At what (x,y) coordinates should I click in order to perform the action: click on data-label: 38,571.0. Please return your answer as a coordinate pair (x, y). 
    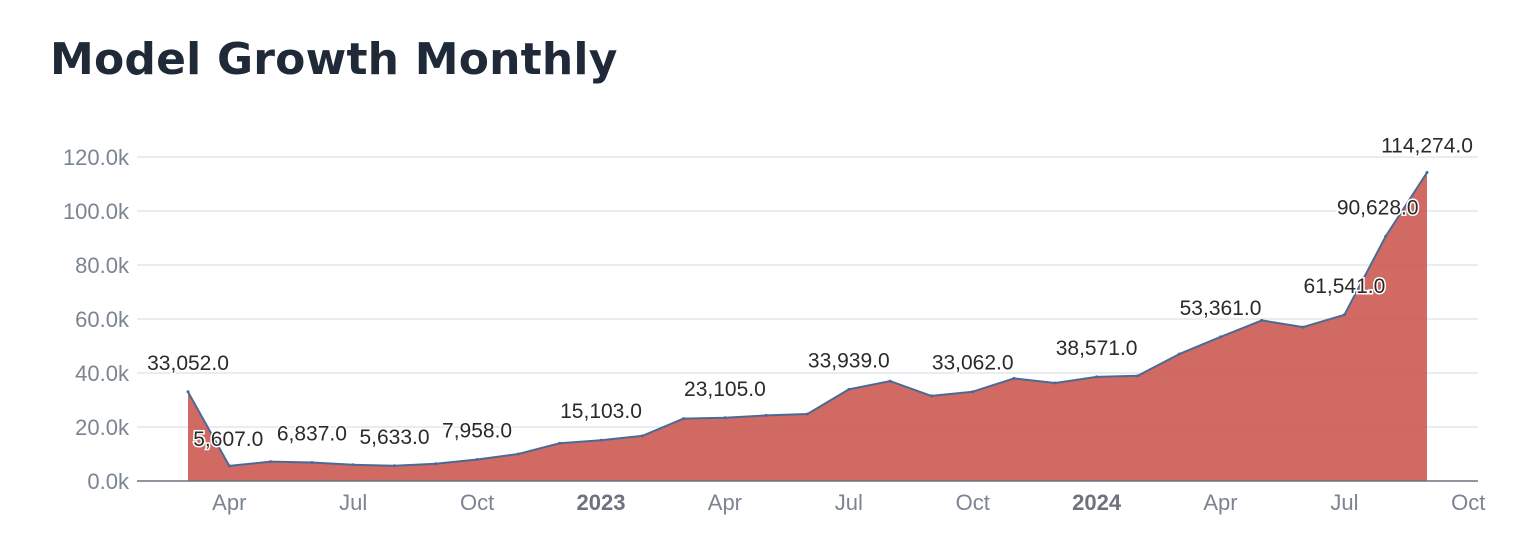
    Looking at the image, I should click on (1097, 348).